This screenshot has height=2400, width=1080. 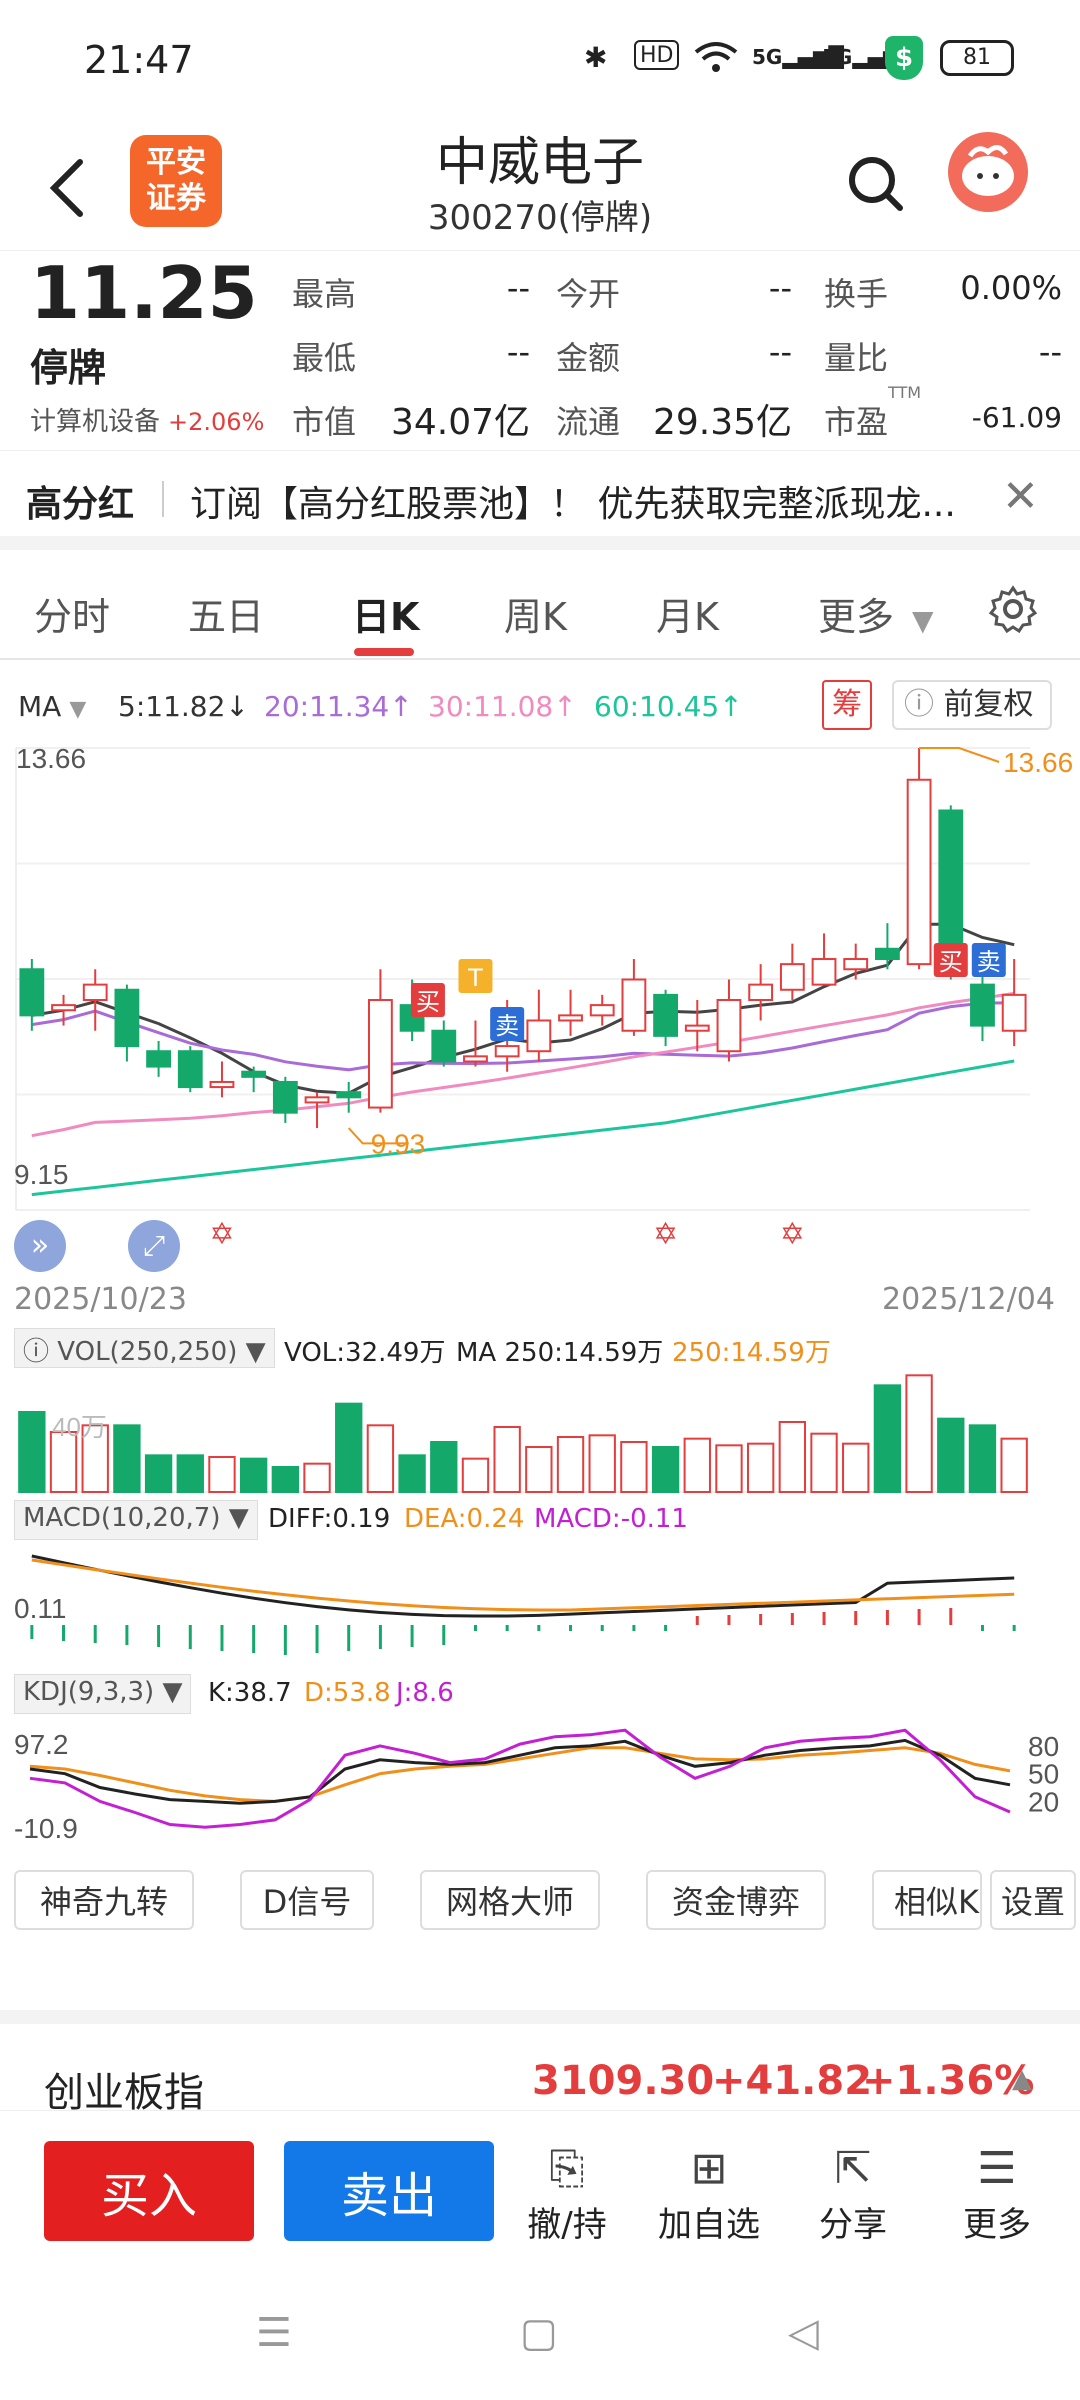 I want to click on sell-button: 卖出, so click(x=389, y=2191).